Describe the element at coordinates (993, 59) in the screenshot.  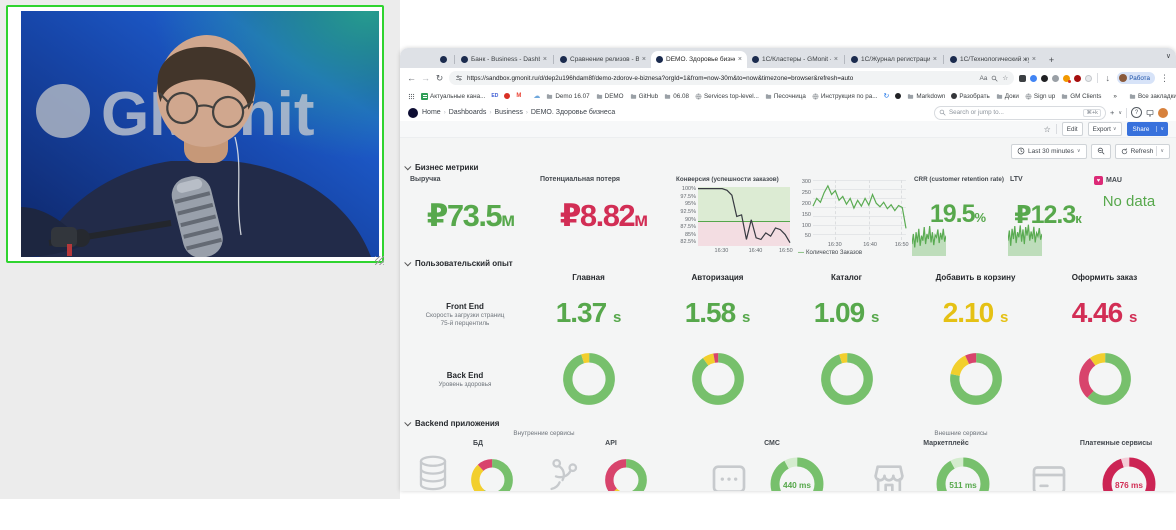
I see `tab-techlog: 1С/Технологический журн×` at that location.